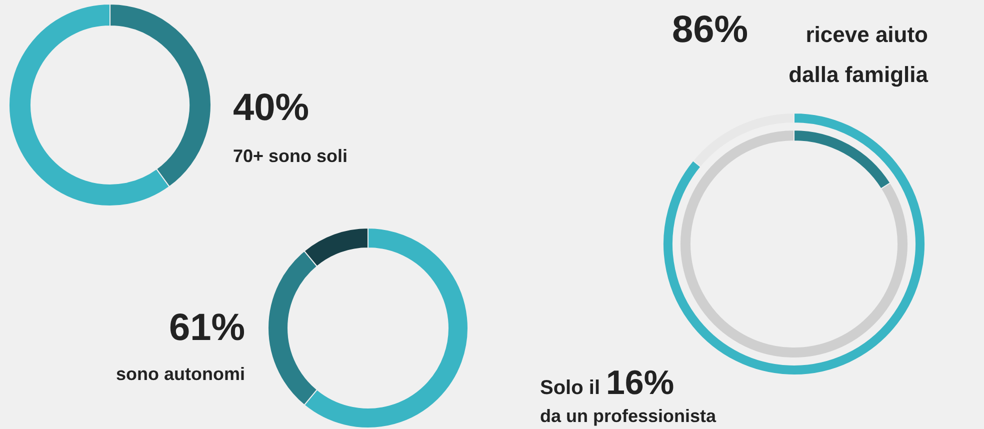  Describe the element at coordinates (858, 74) in the screenshot. I see `text: dalla famiglia` at that location.